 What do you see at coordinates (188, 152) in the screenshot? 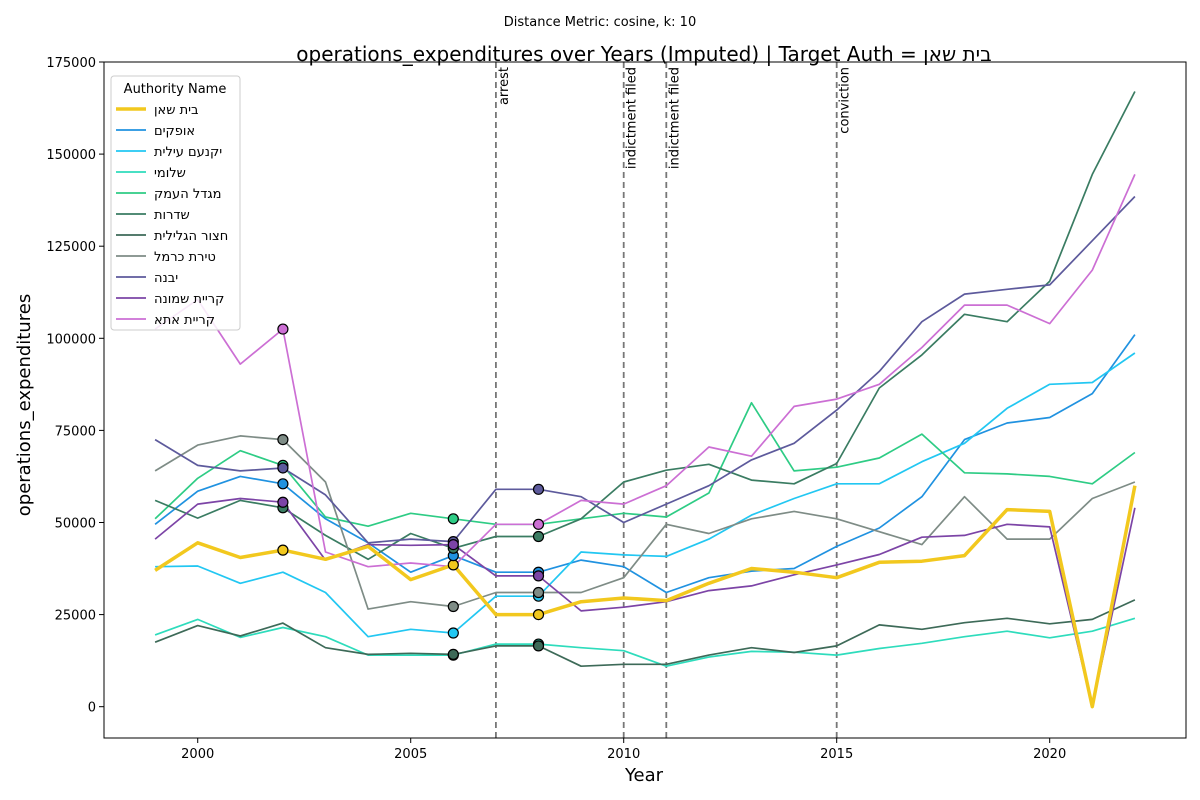
I see `legend-label: יקנעם עילית` at bounding box center [188, 152].